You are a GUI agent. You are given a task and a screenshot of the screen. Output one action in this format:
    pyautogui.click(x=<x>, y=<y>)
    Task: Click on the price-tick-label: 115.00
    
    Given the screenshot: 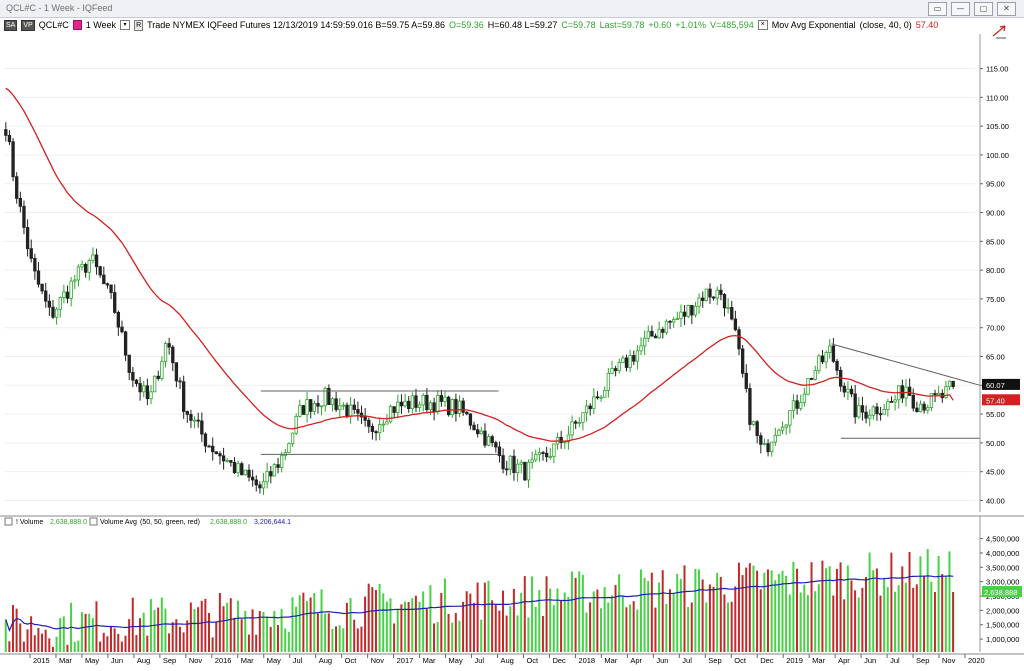 What is the action you would take?
    pyautogui.click(x=997, y=69)
    